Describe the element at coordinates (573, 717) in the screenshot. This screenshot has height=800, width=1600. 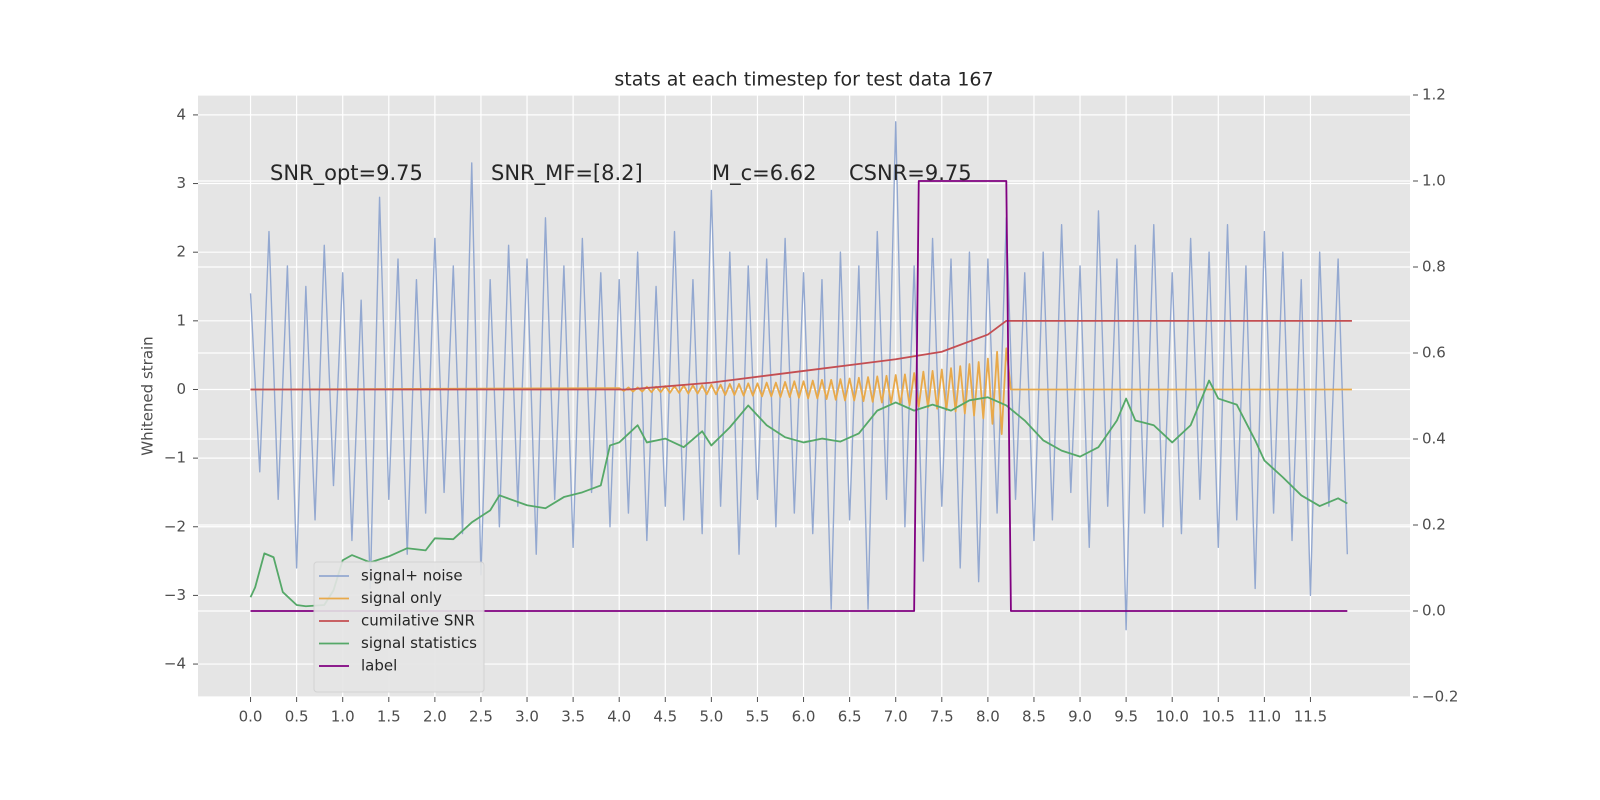
I see `x-tick-label: 3.5` at that location.